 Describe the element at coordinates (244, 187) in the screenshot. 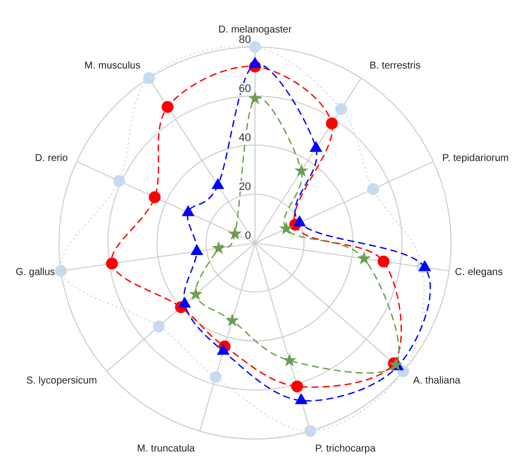

I see `y-tick-label: 20` at that location.